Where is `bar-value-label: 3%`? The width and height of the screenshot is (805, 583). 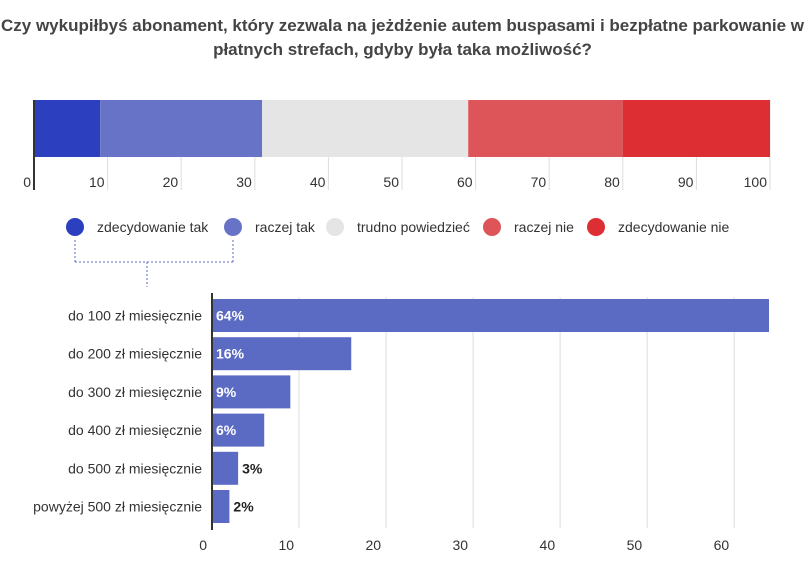
bar-value-label: 3% is located at coordinates (252, 468).